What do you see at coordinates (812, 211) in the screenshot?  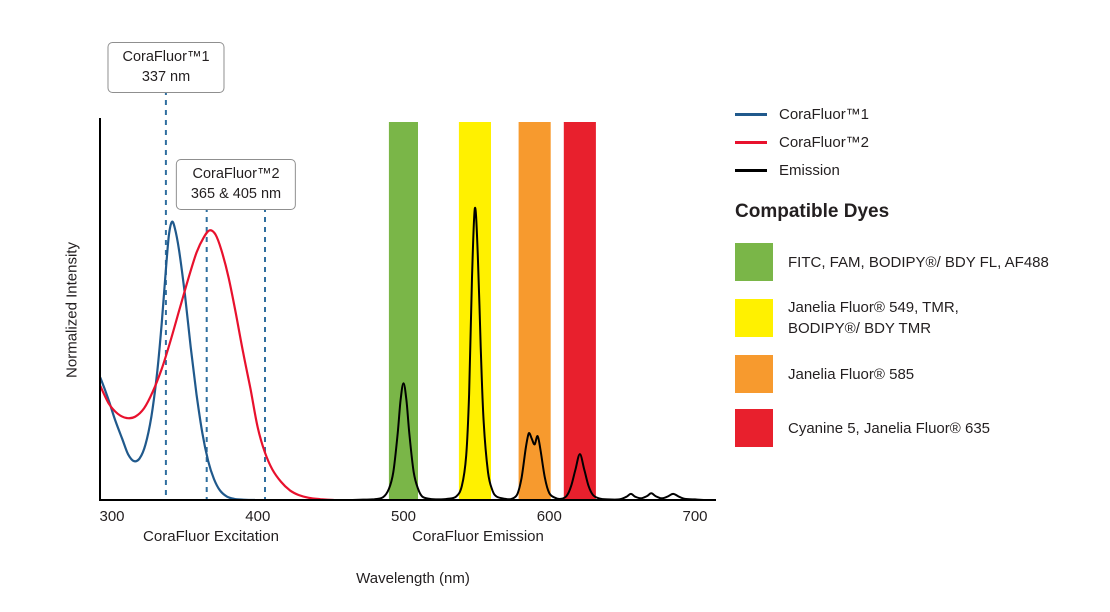 I see `compatible-dyes-heading: Compatible Dyes` at bounding box center [812, 211].